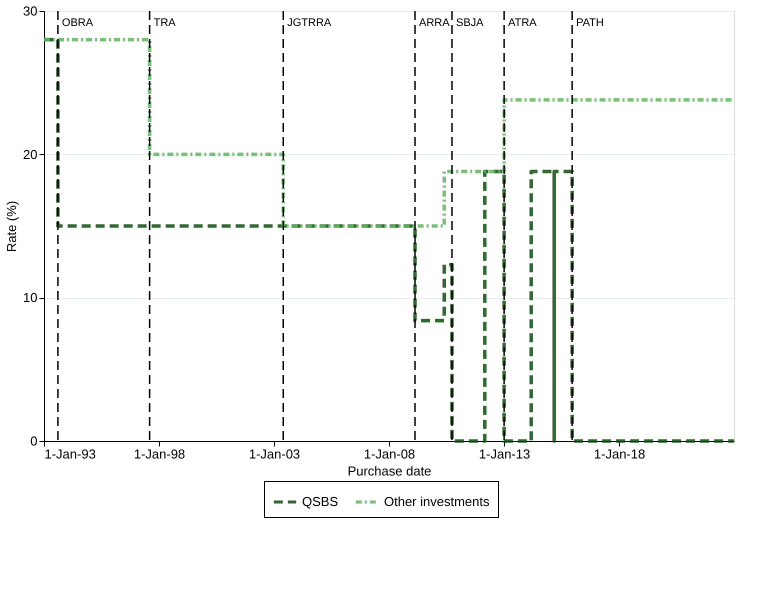  What do you see at coordinates (434, 23) in the screenshot?
I see `ref-line-label: ARRA` at bounding box center [434, 23].